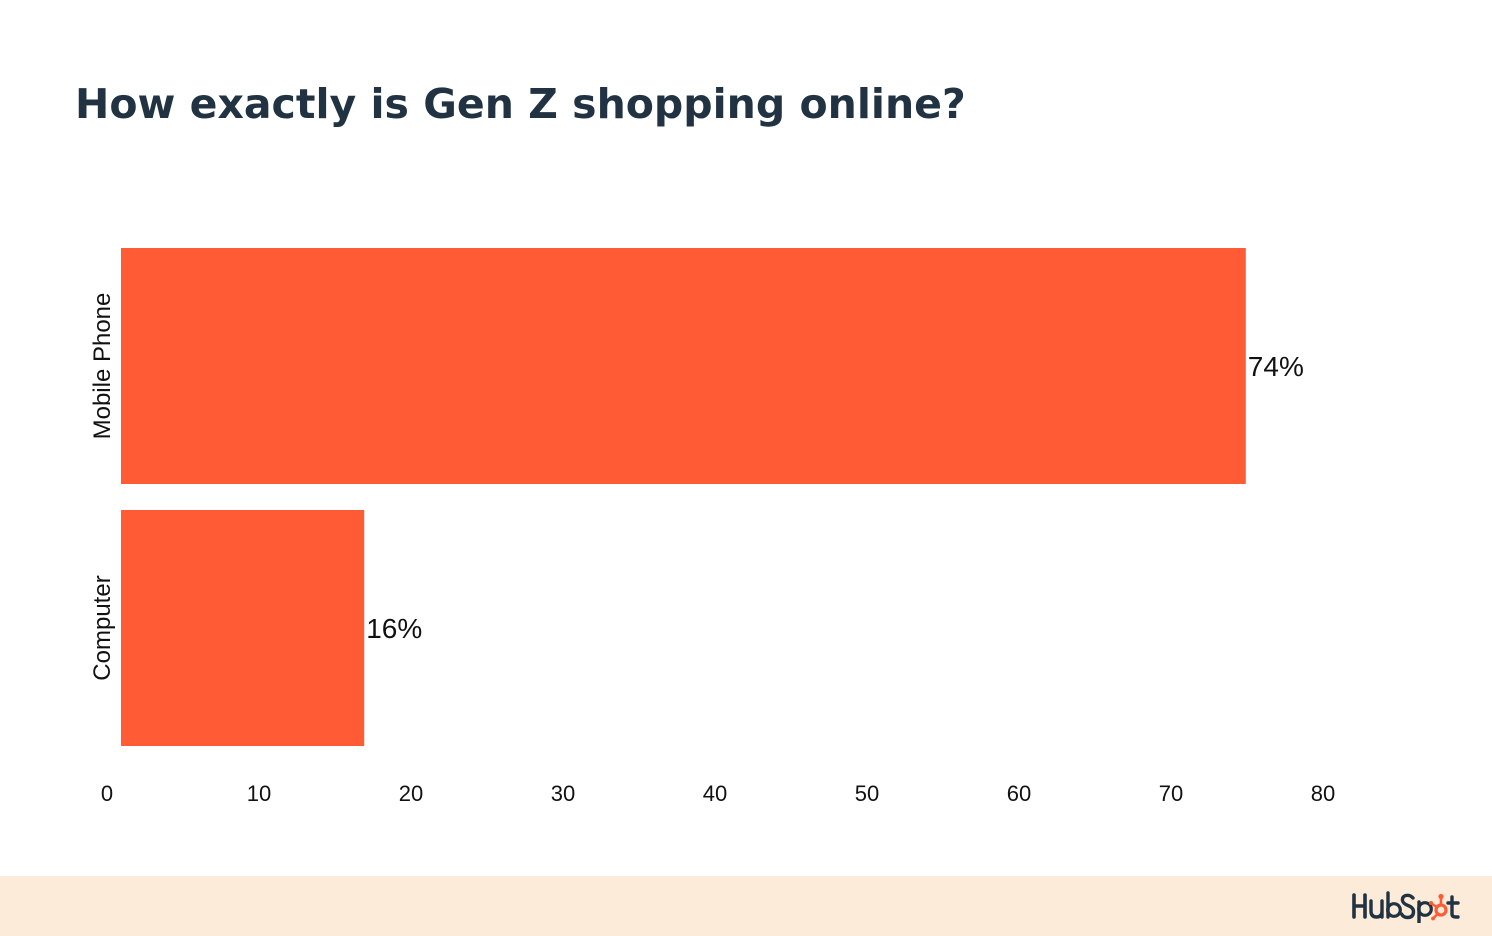 The image size is (1492, 936). What do you see at coordinates (102, 627) in the screenshot?
I see `category-label: Computer` at bounding box center [102, 627].